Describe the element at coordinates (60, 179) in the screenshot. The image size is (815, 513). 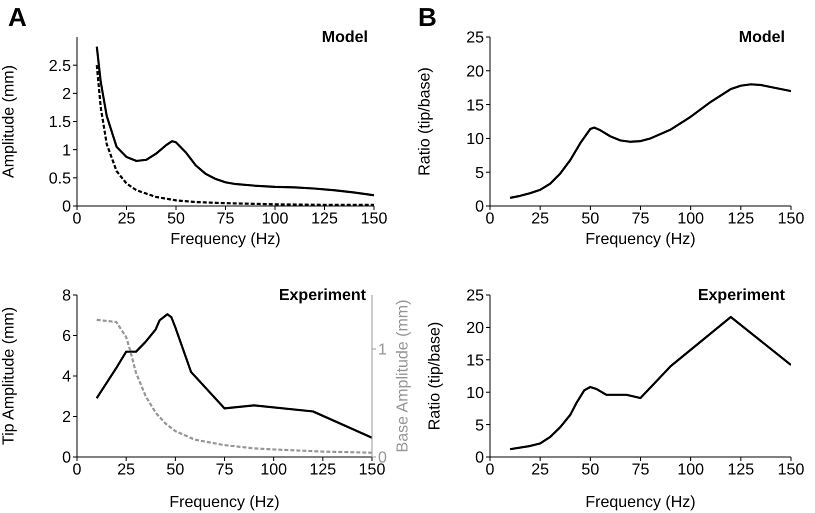
I see `y-tick-label: 0.5` at that location.